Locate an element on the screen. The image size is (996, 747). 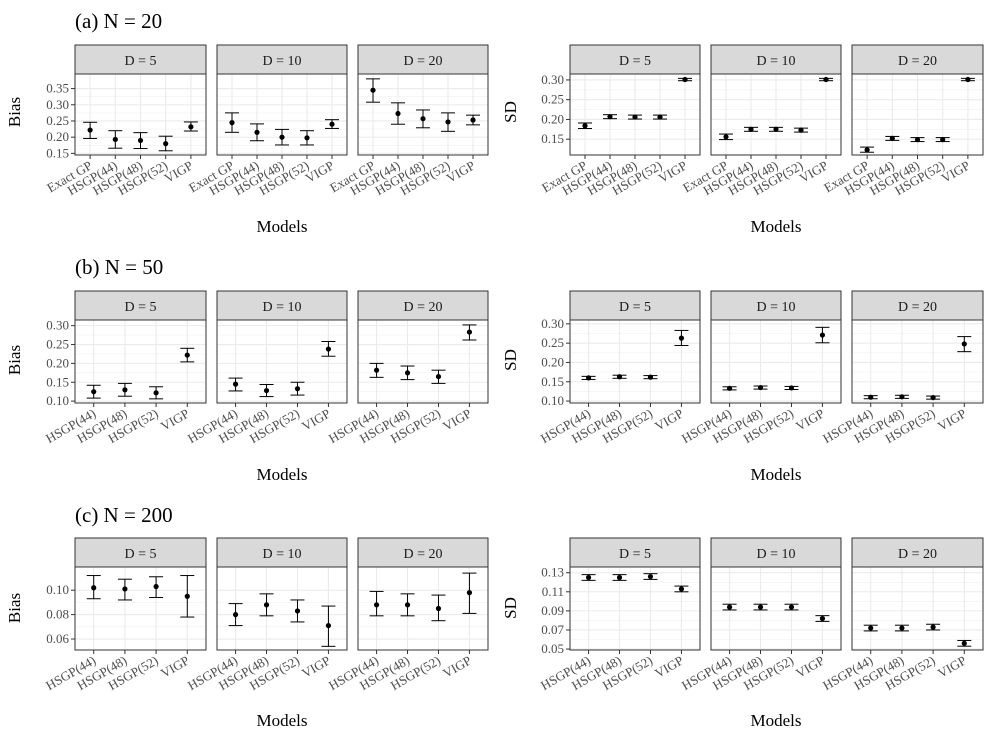
facet-label: D = 5 is located at coordinates (635, 307).